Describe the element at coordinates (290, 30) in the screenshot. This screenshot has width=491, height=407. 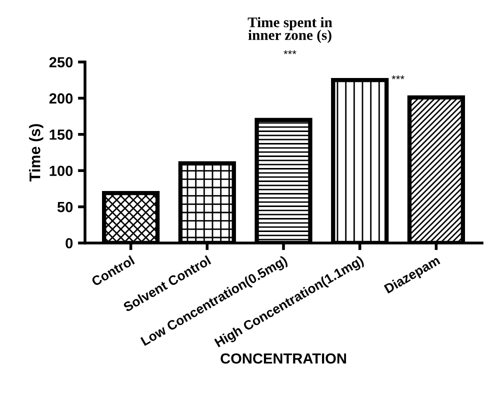
I see `chart-title: Time spent in inner zone (s)` at that location.